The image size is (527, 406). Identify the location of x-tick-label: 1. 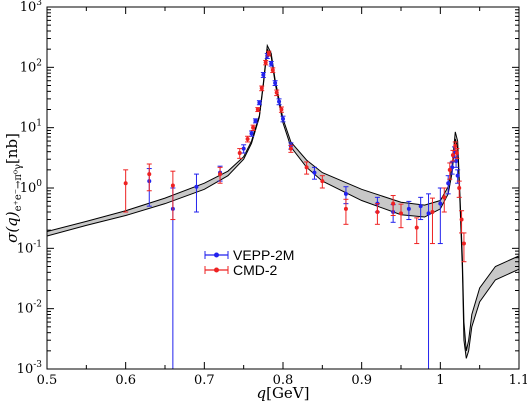
(440, 380).